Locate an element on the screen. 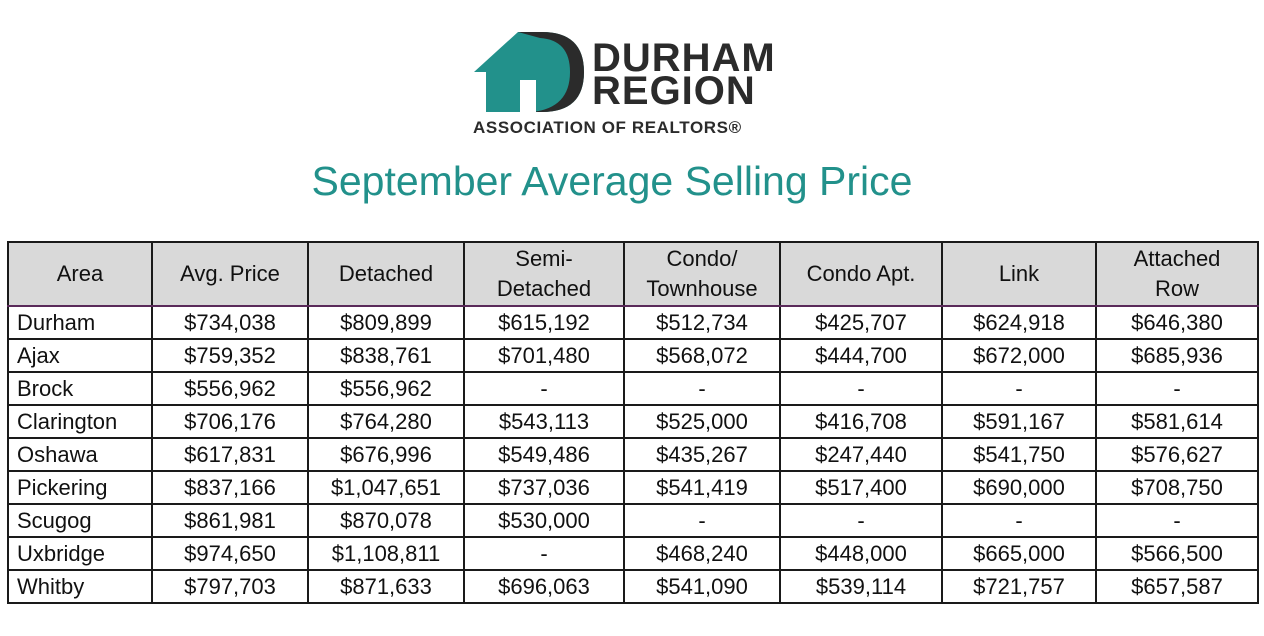 The height and width of the screenshot is (636, 1264). logo-line-3: ASSOCIATION OF REALTORS® is located at coordinates (607, 127).